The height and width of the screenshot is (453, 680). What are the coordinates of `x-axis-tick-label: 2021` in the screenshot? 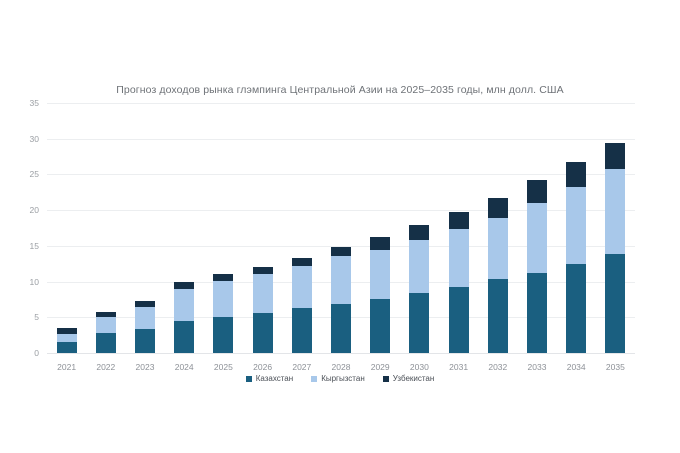 It's located at (67, 367).